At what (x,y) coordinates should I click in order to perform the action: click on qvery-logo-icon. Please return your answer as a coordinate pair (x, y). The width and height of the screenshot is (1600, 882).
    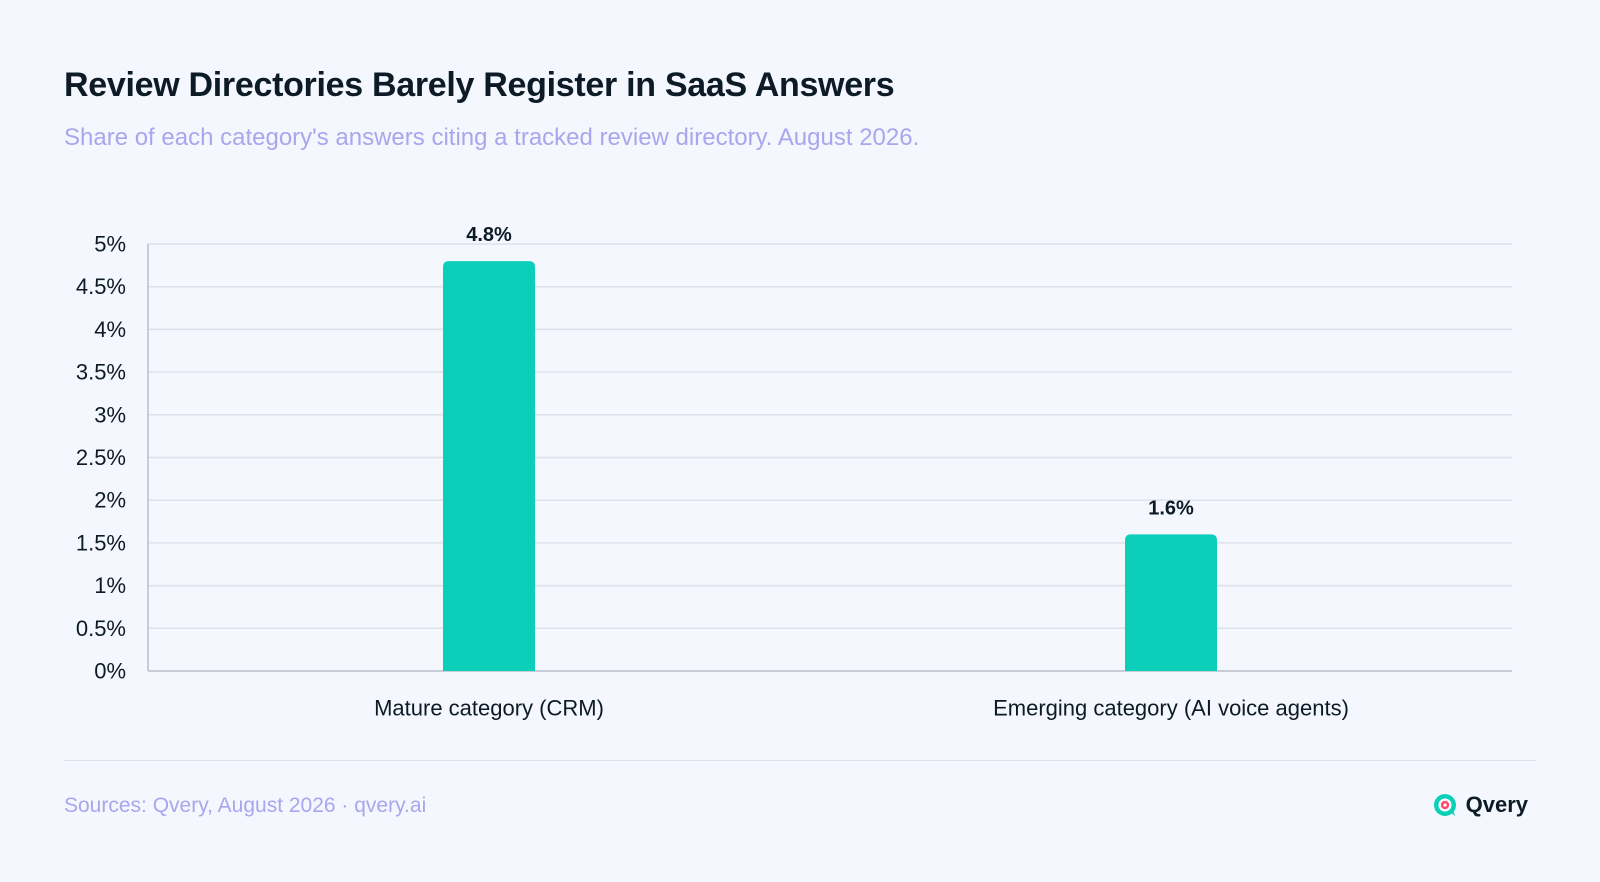
    Looking at the image, I should click on (1444, 805).